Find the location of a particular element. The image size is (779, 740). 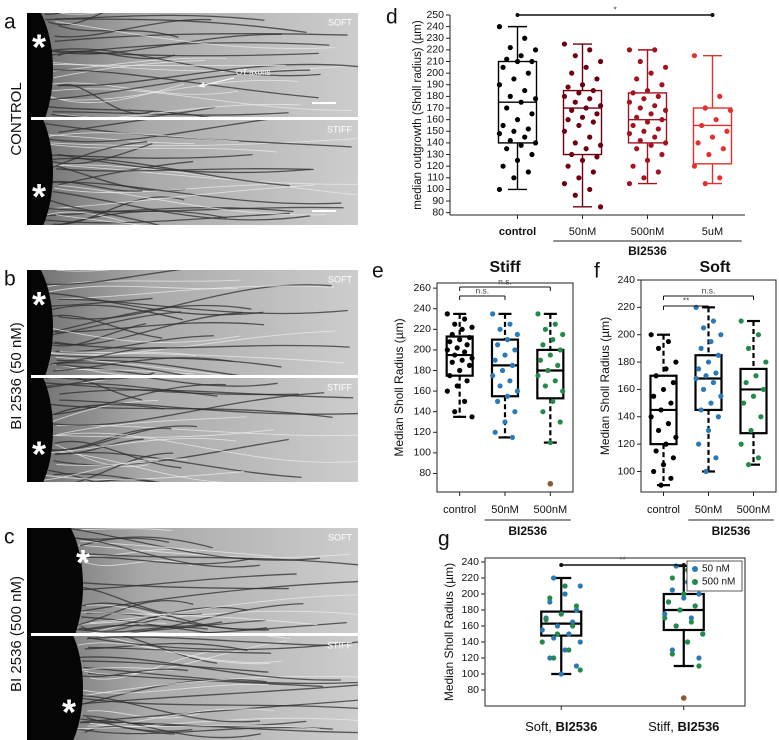

x-tick-label: 500nM is located at coordinates (648, 232).